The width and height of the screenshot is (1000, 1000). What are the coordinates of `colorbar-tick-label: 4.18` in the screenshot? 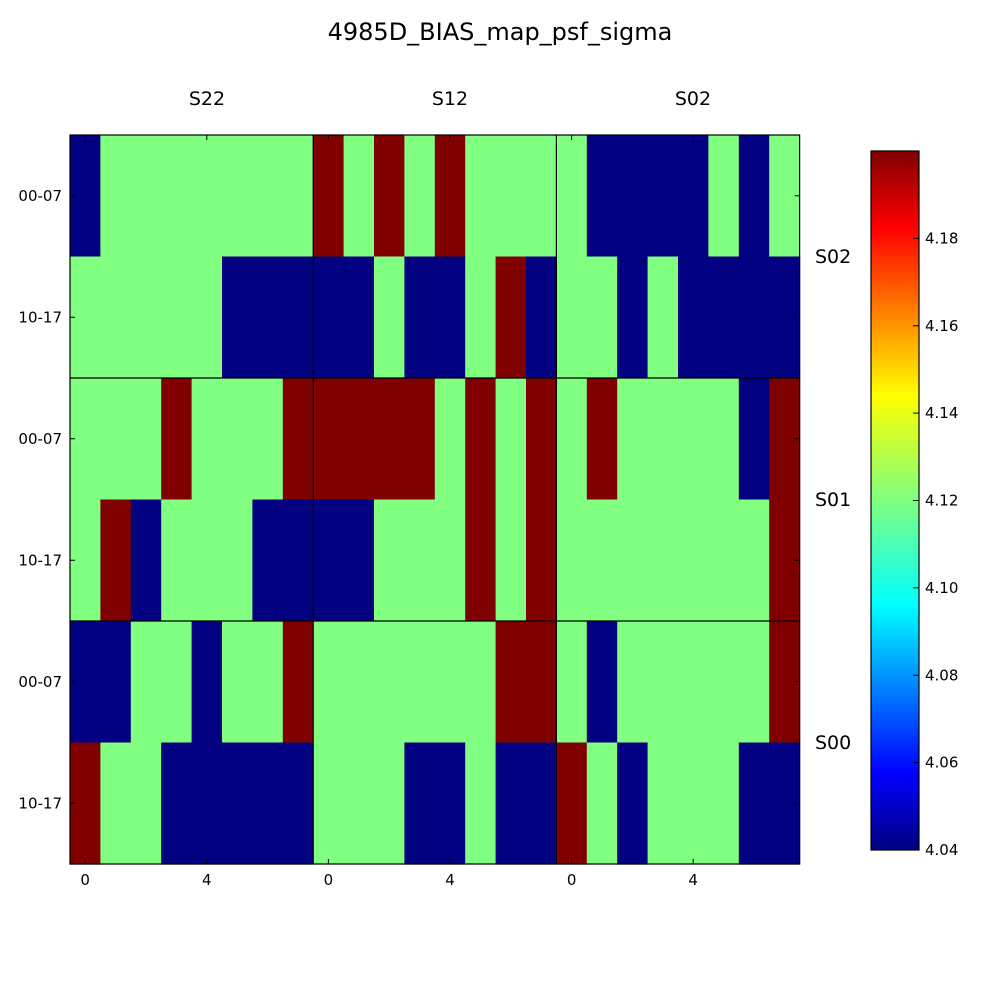 It's located at (941, 238).